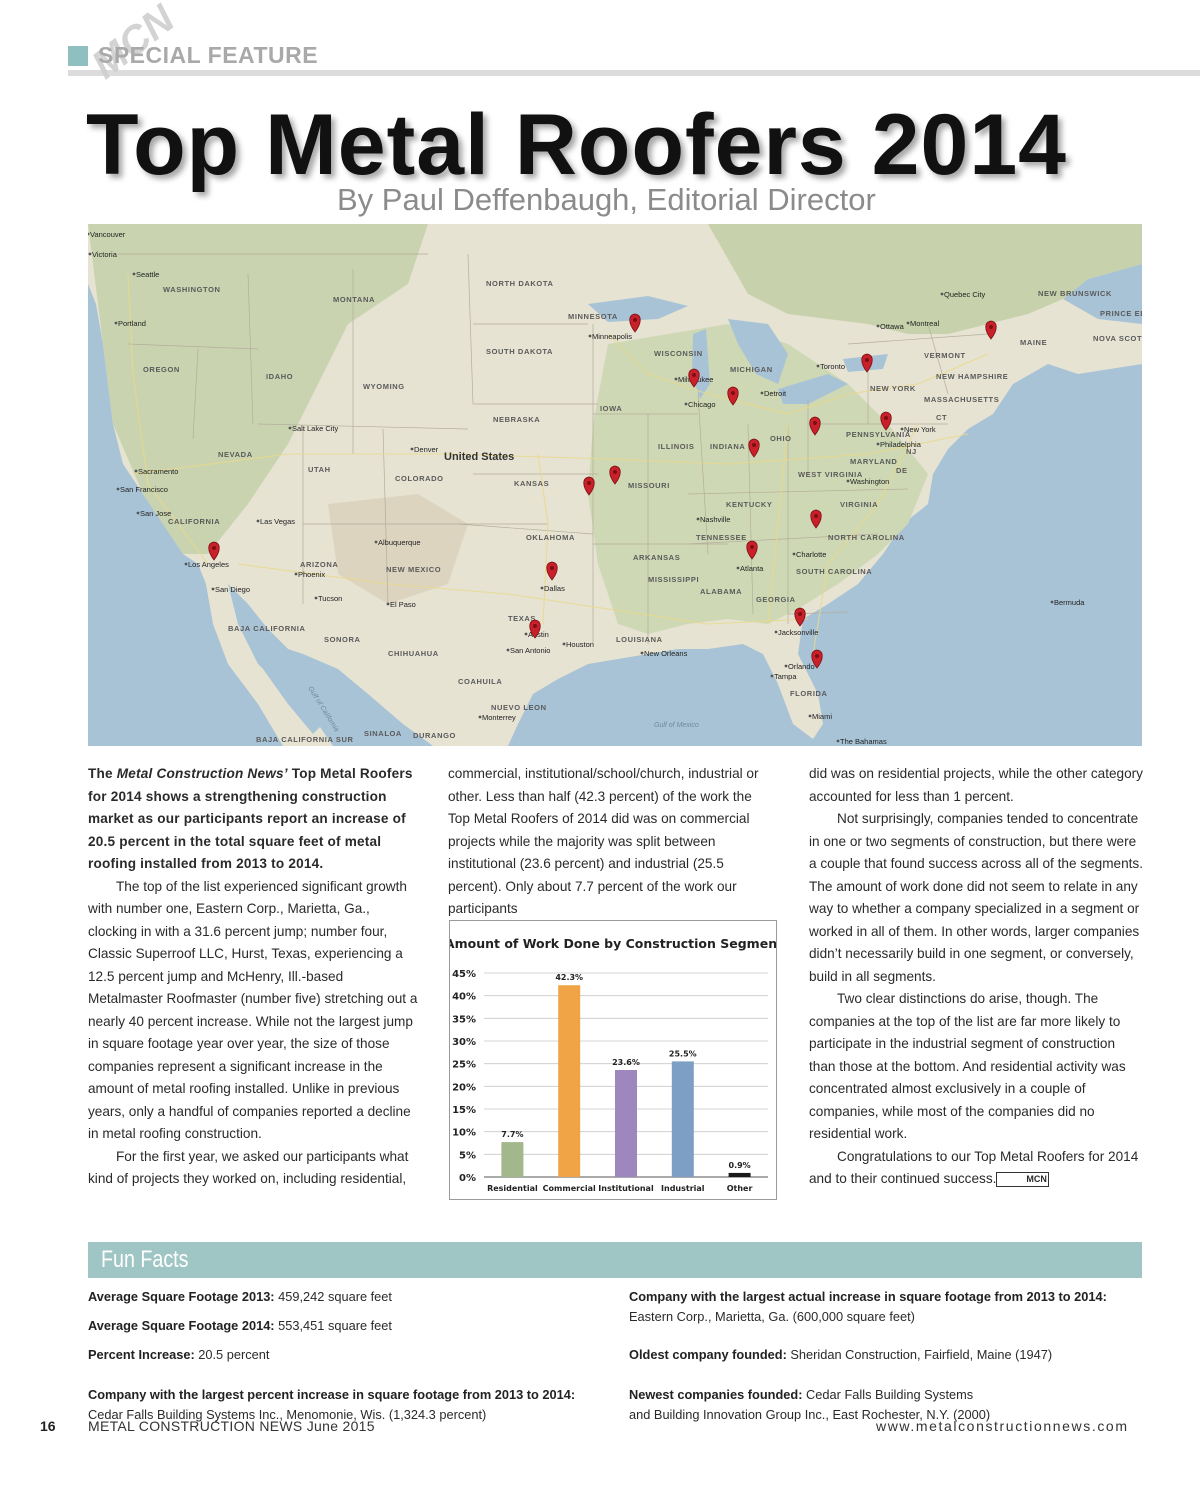 The width and height of the screenshot is (1200, 1504). What do you see at coordinates (467, 1155) in the screenshot?
I see `chart-y-tick: 5%` at bounding box center [467, 1155].